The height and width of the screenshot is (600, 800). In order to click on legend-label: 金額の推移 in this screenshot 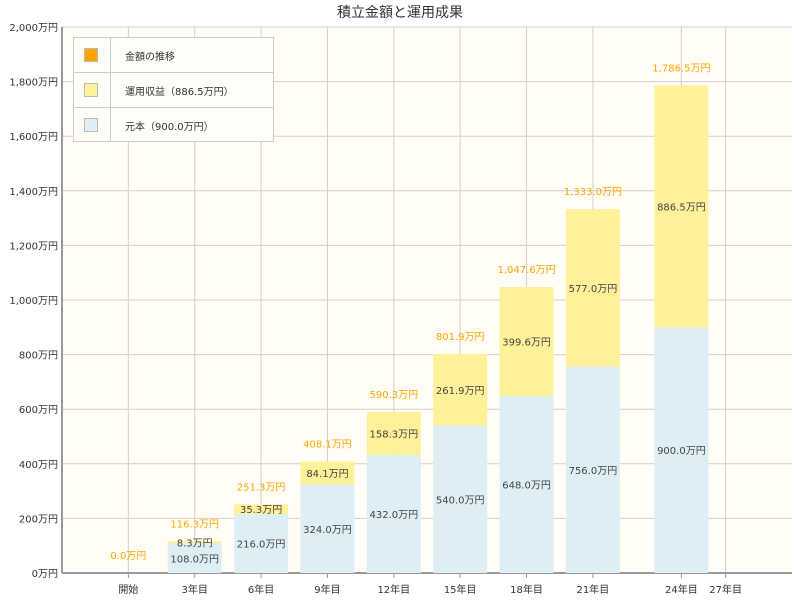, I will do `click(150, 57)`.